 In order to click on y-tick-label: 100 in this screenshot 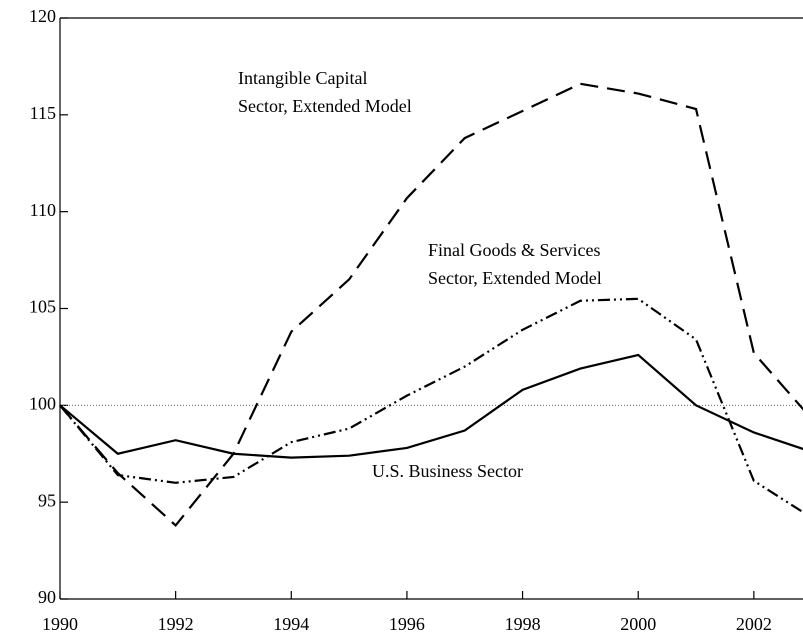, I will do `click(42, 403)`.